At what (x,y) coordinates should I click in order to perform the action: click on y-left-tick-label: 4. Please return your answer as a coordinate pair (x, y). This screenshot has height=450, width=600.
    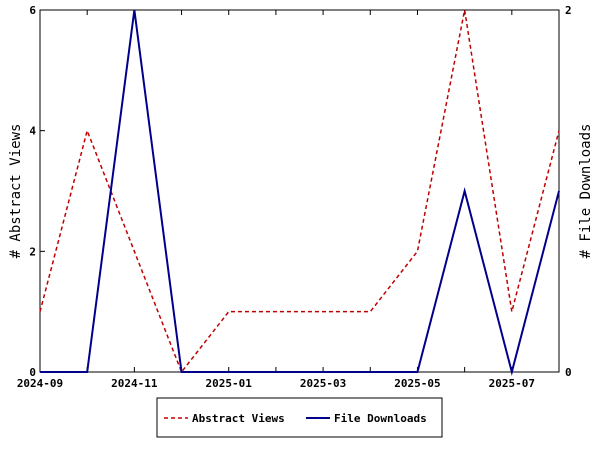
    Looking at the image, I should click on (32, 131).